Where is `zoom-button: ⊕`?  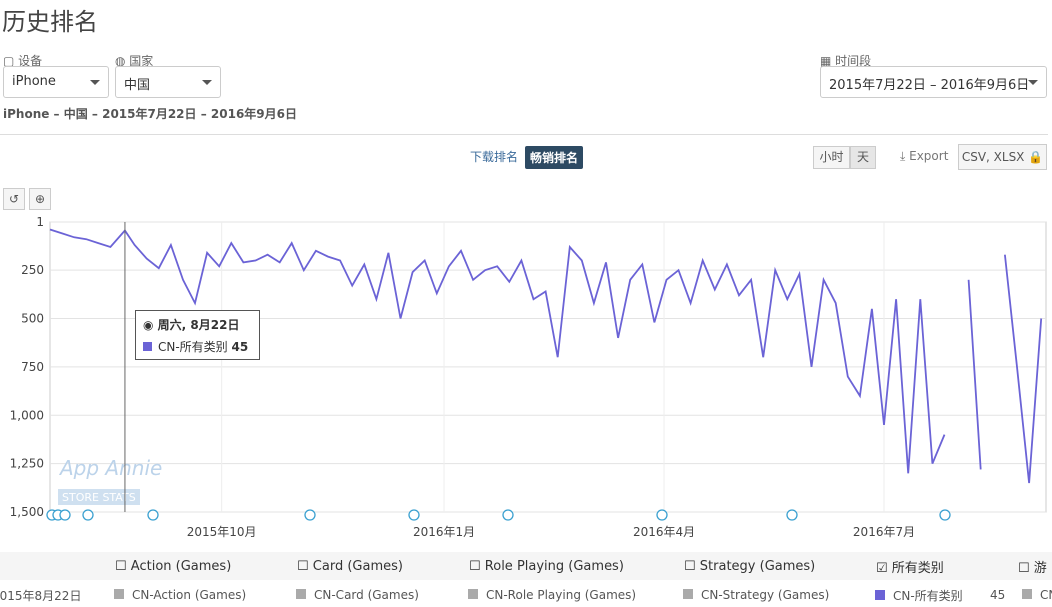 zoom-button: ⊕ is located at coordinates (40, 199).